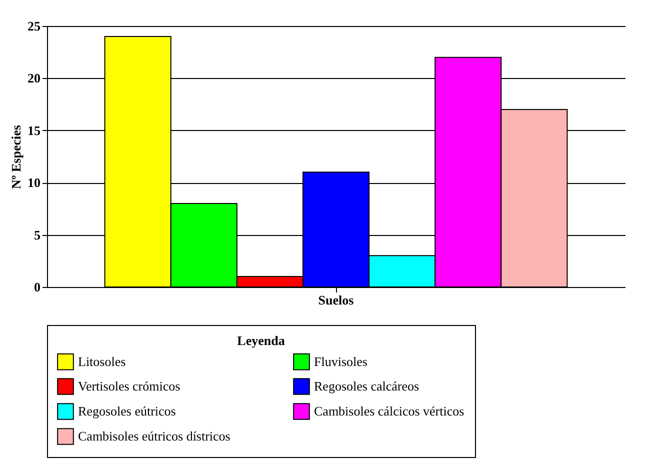 The width and height of the screenshot is (645, 466). What do you see at coordinates (389, 411) in the screenshot?
I see `legend-label: Cambisoles cálcicos vérticos` at bounding box center [389, 411].